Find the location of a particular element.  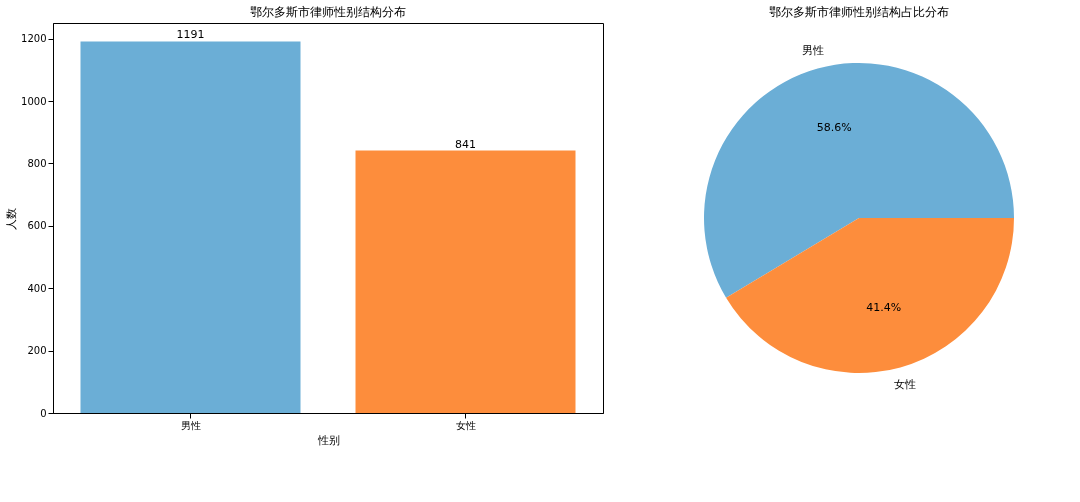

y-tick-label: 0 is located at coordinates (43, 413).